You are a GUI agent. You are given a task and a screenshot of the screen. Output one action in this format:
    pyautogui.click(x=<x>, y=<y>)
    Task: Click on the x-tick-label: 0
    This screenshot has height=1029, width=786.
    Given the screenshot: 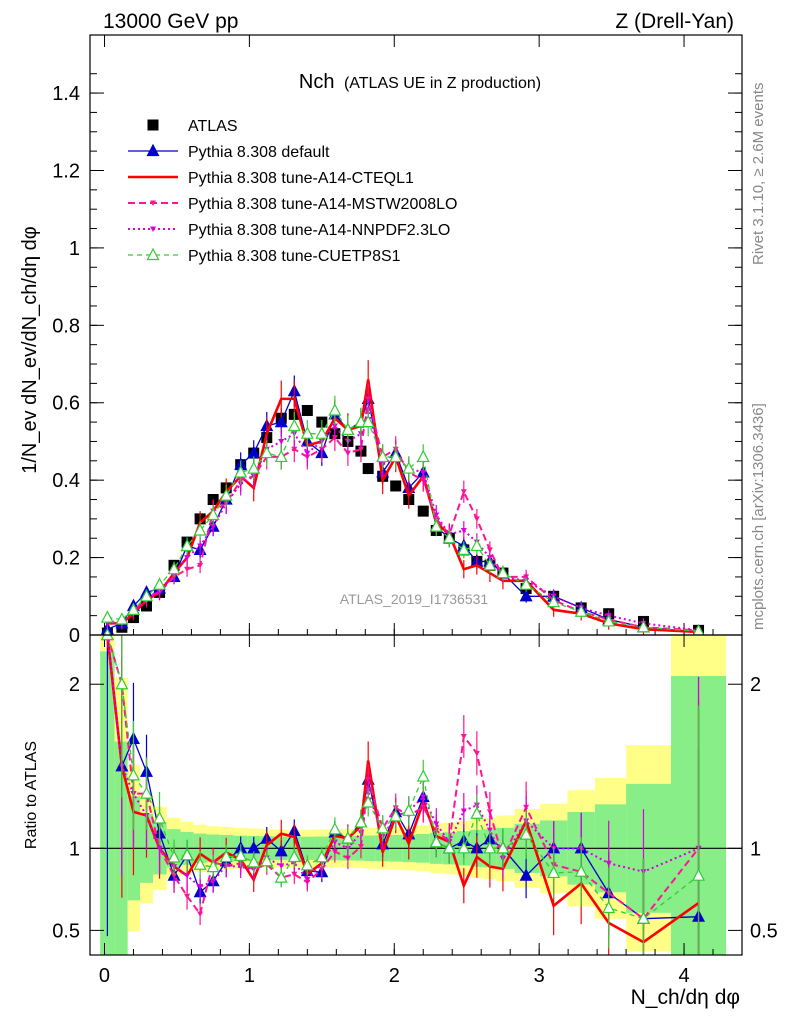 What is the action you would take?
    pyautogui.click(x=104, y=976)
    